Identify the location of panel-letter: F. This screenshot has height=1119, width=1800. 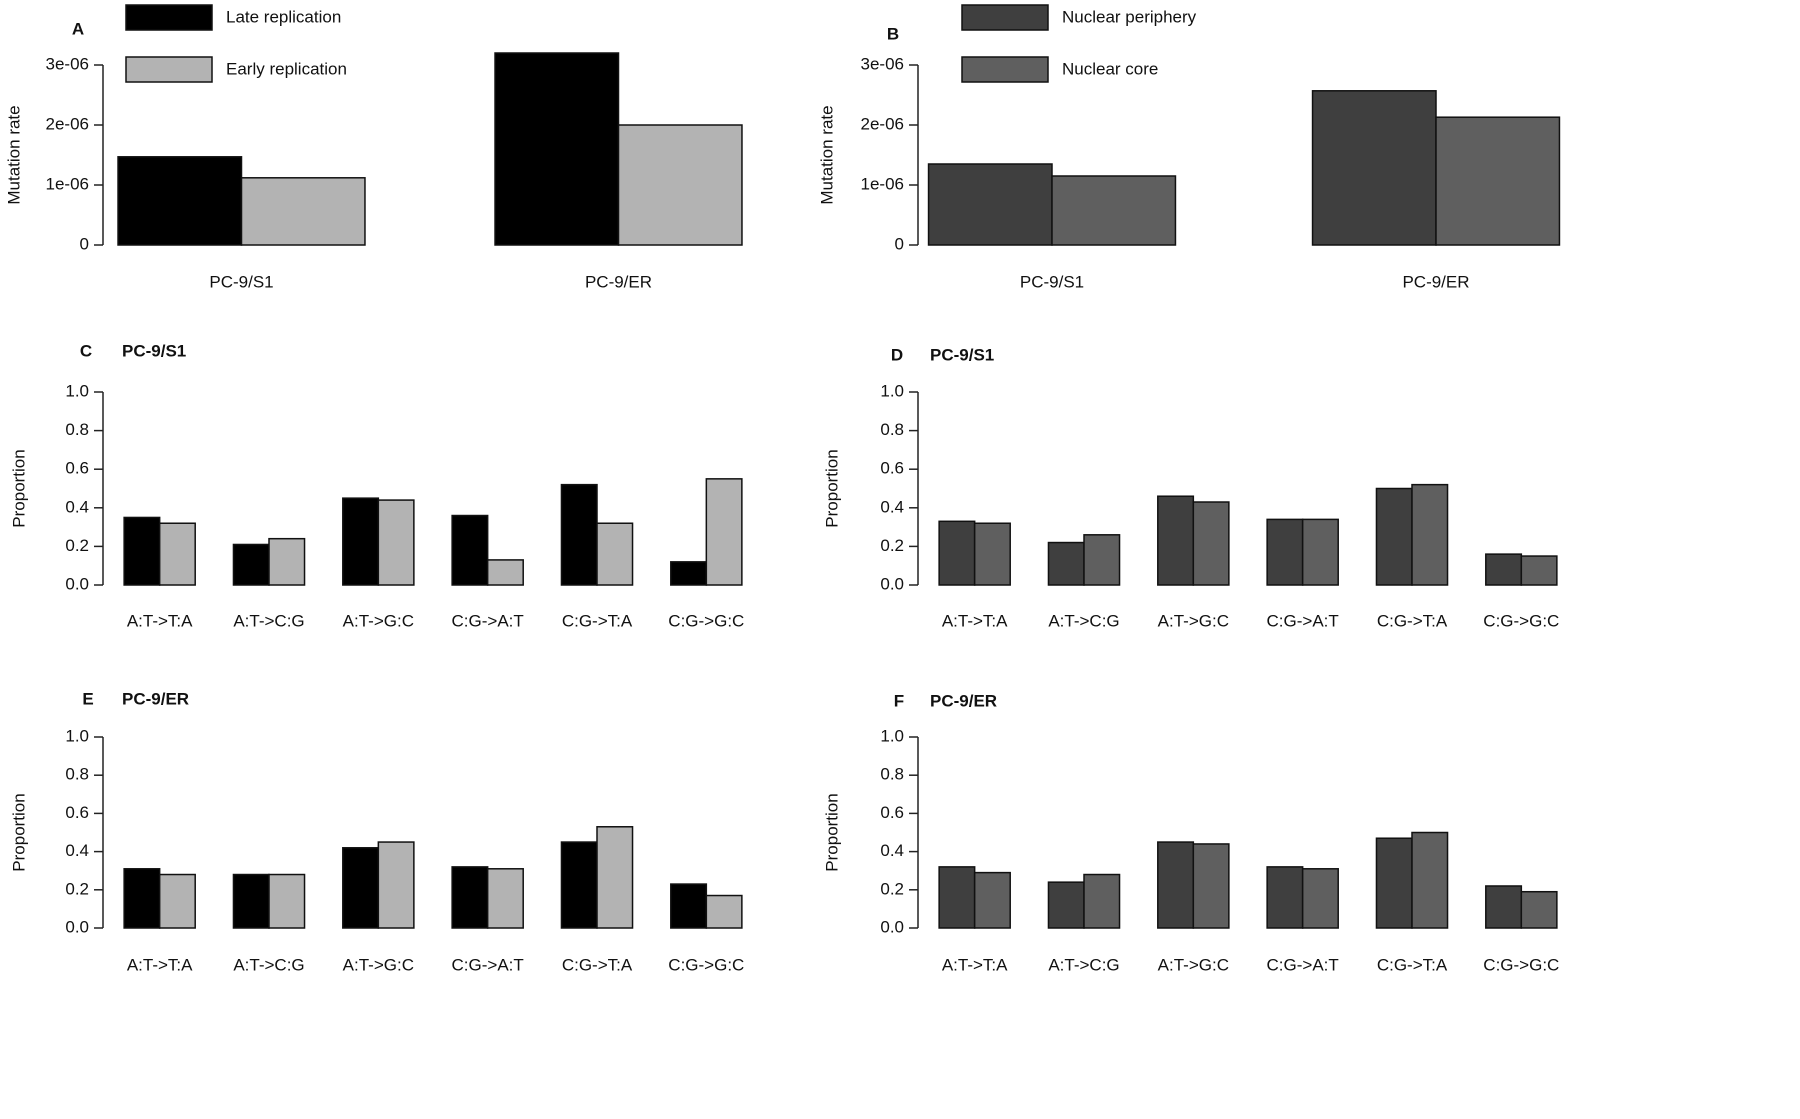
(899, 700).